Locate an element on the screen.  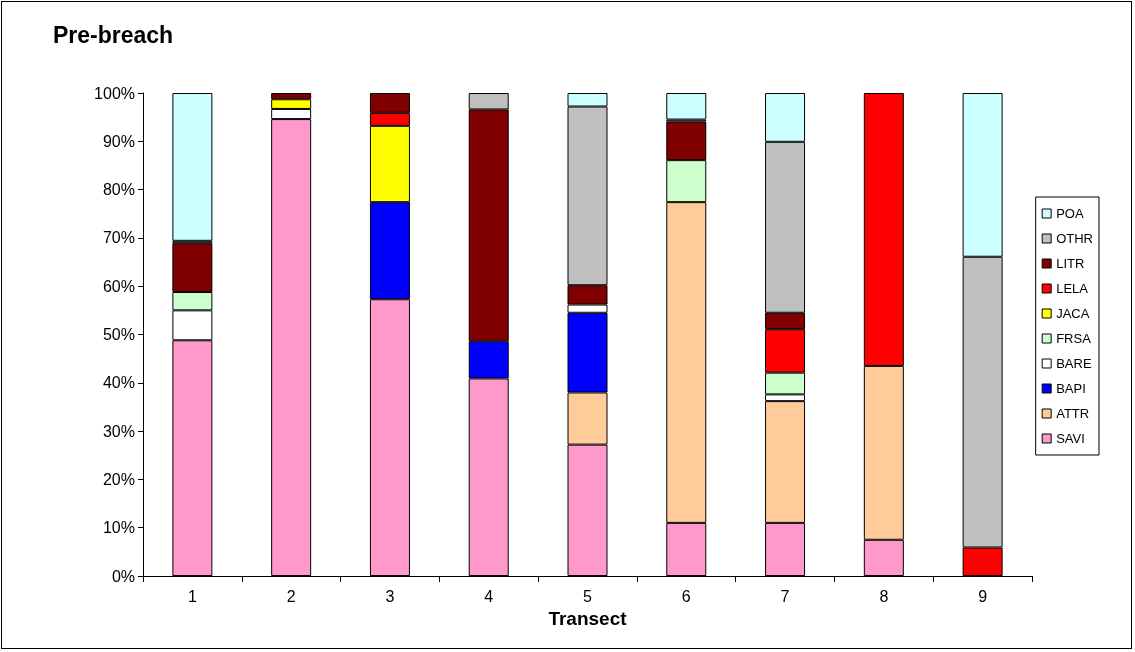
legend-label: BAPI is located at coordinates (1071, 388).